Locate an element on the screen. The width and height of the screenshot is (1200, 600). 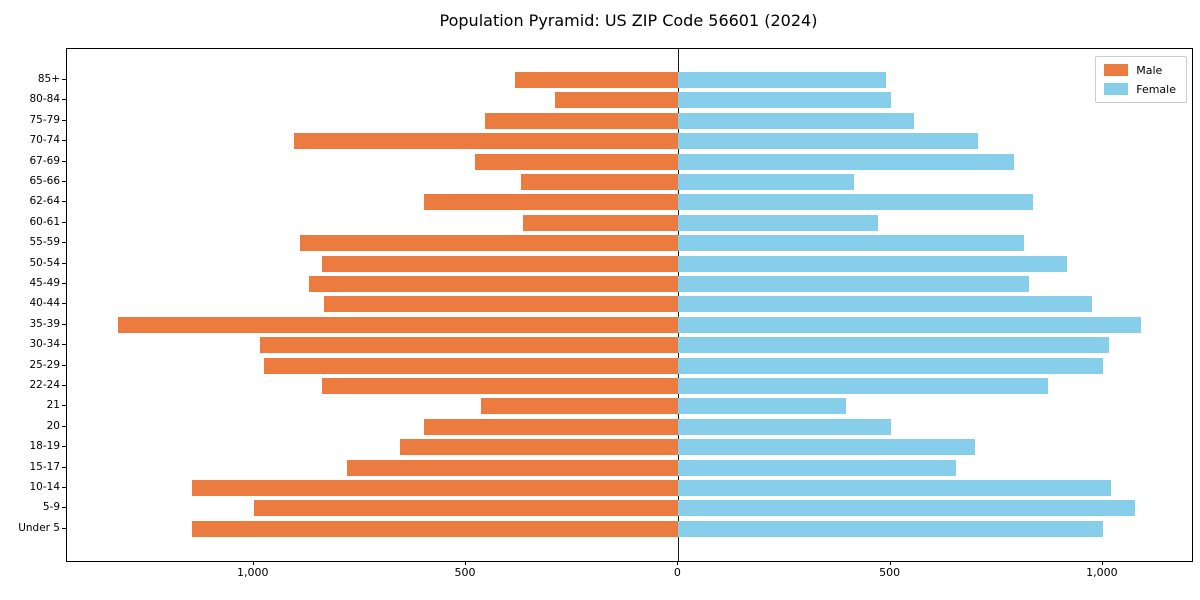
bar-male-Under 5 is located at coordinates (435, 528).